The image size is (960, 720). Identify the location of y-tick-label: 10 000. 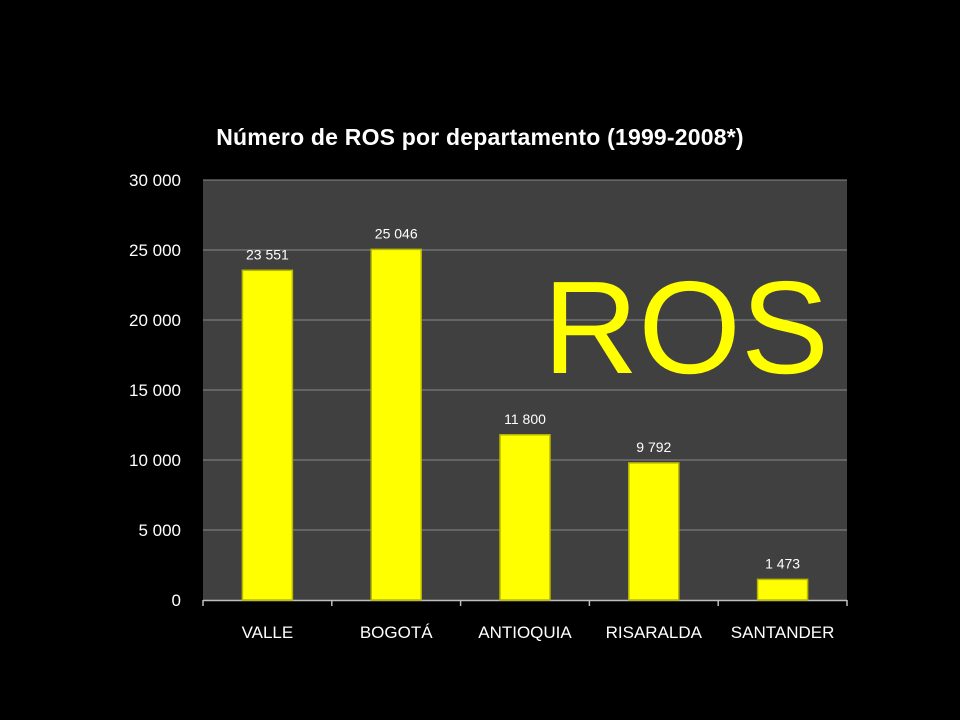
(155, 460).